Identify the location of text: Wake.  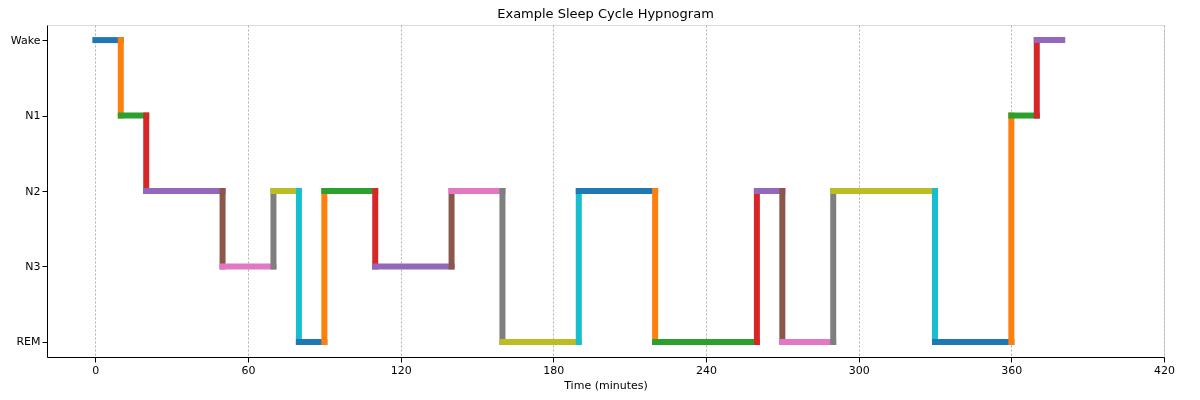
(25, 40).